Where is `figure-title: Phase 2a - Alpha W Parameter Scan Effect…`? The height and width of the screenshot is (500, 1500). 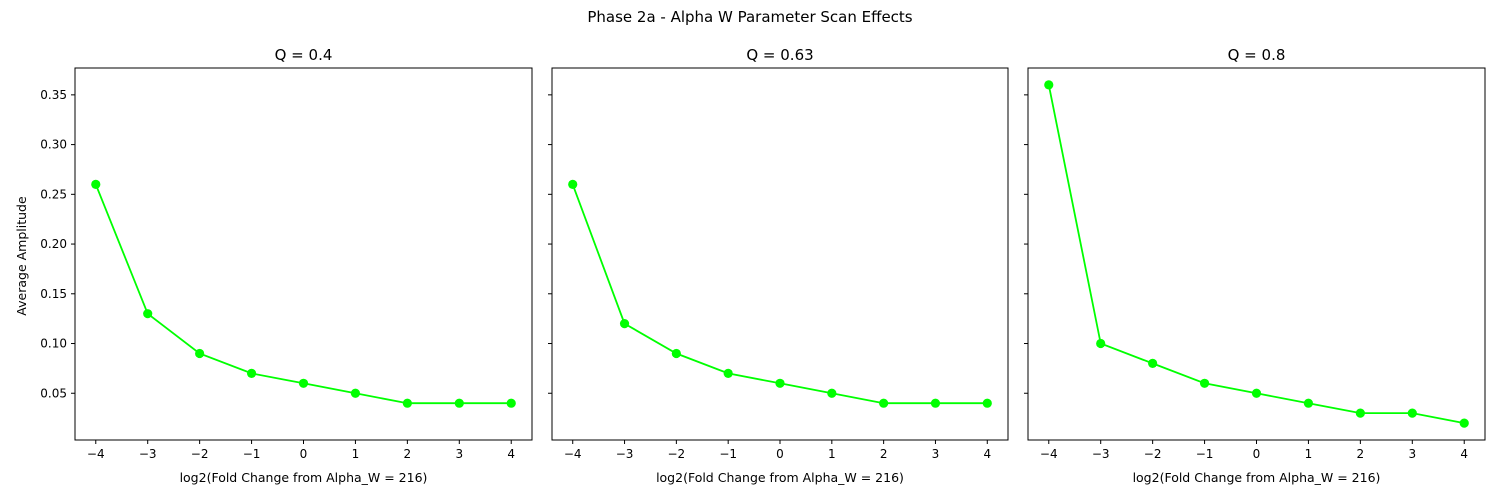
figure-title: Phase 2a - Alpha W Parameter Scan Effect… is located at coordinates (749, 17).